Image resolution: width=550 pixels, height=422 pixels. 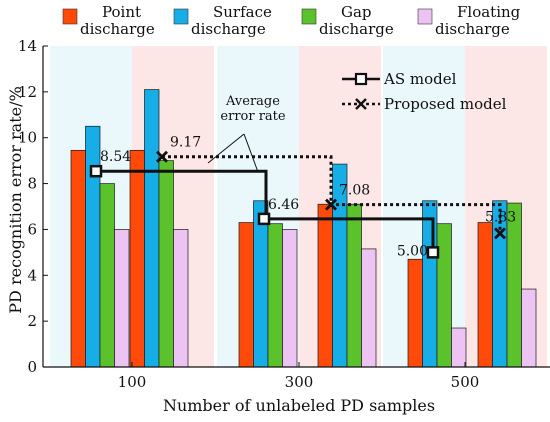 I want to click on legend-swatch-point, so click(x=70, y=16).